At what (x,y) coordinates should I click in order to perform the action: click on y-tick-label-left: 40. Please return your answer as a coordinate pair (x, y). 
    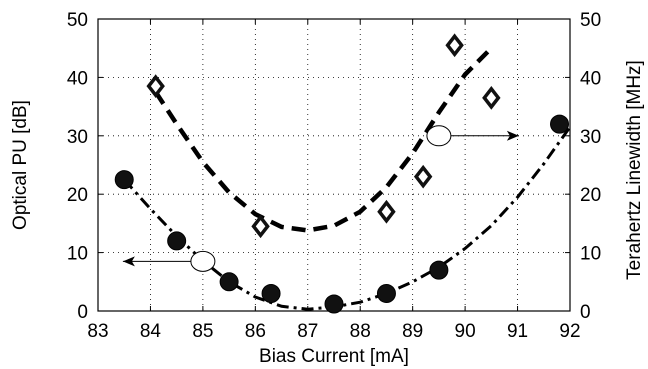
    Looking at the image, I should click on (77, 78).